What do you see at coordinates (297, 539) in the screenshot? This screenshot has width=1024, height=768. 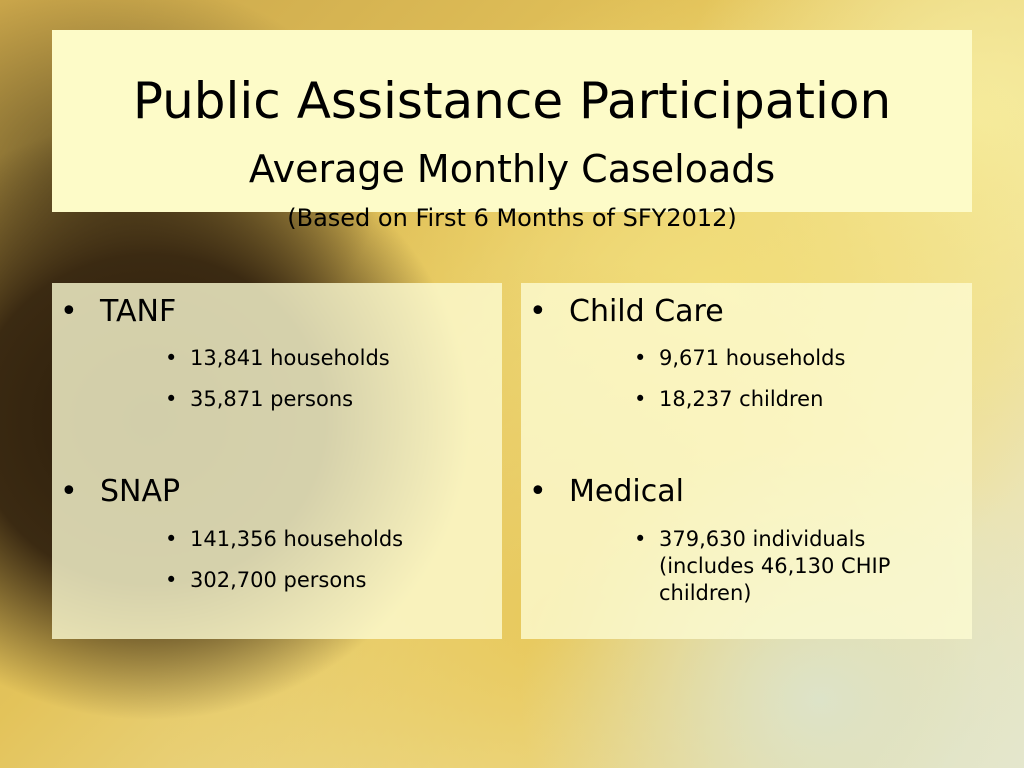 I see `item-text: 141,356 households` at bounding box center [297, 539].